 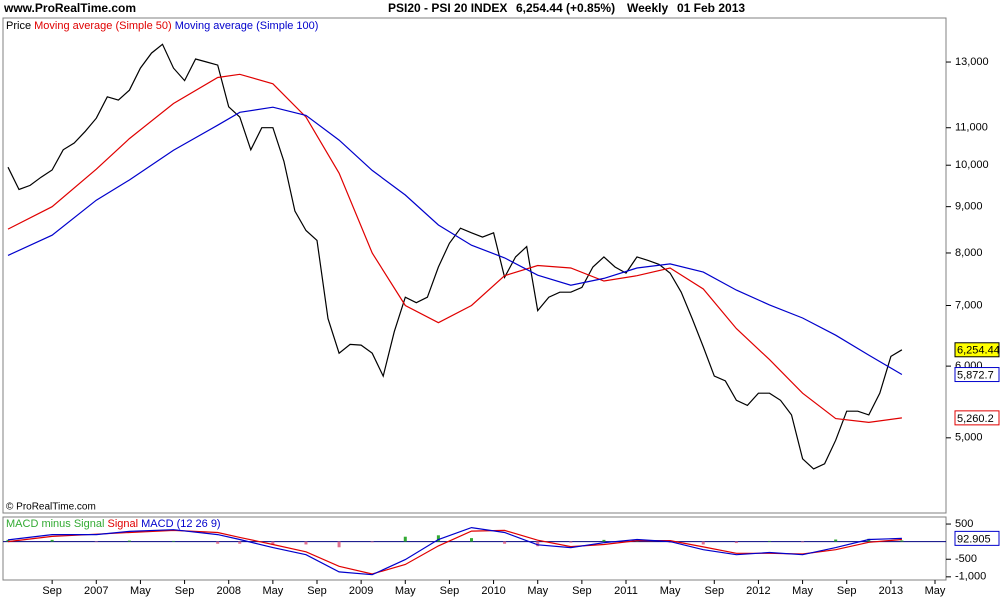 I want to click on macd-legend: MACD minus Signal Signal MACD (12 26 9), so click(x=113, y=524).